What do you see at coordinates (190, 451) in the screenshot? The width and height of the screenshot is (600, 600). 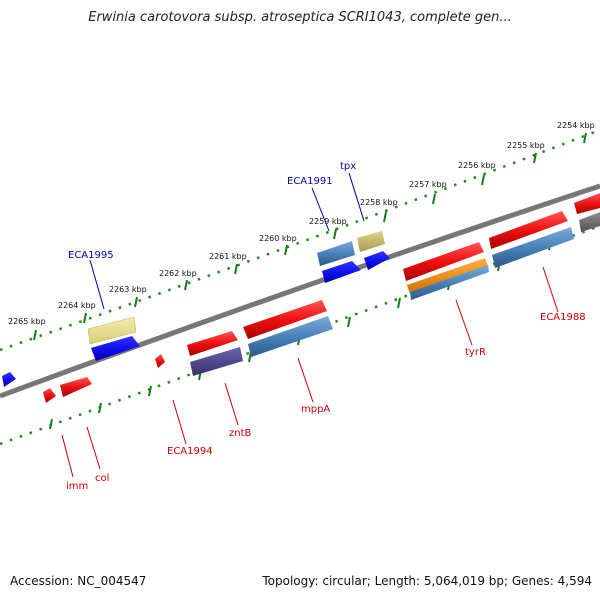 I see `gene-label: ECA1994` at bounding box center [190, 451].